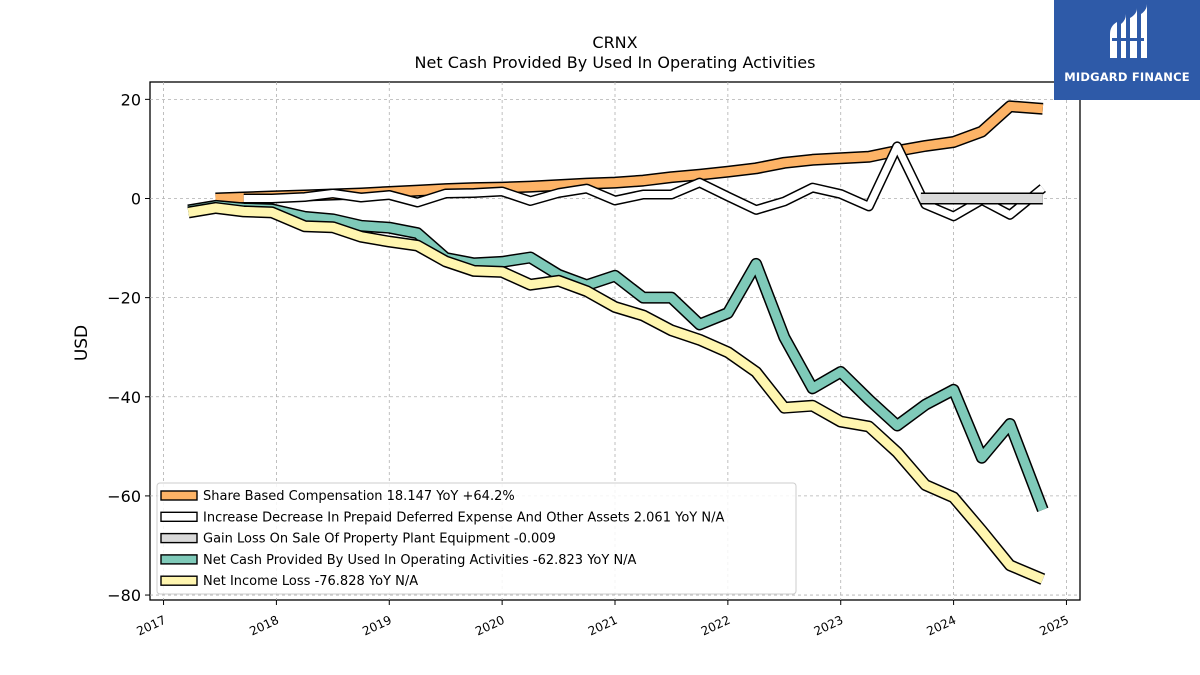 Image resolution: width=1200 pixels, height=675 pixels. Describe the element at coordinates (490, 626) in the screenshot. I see `x-tick-label: 2020` at that location.